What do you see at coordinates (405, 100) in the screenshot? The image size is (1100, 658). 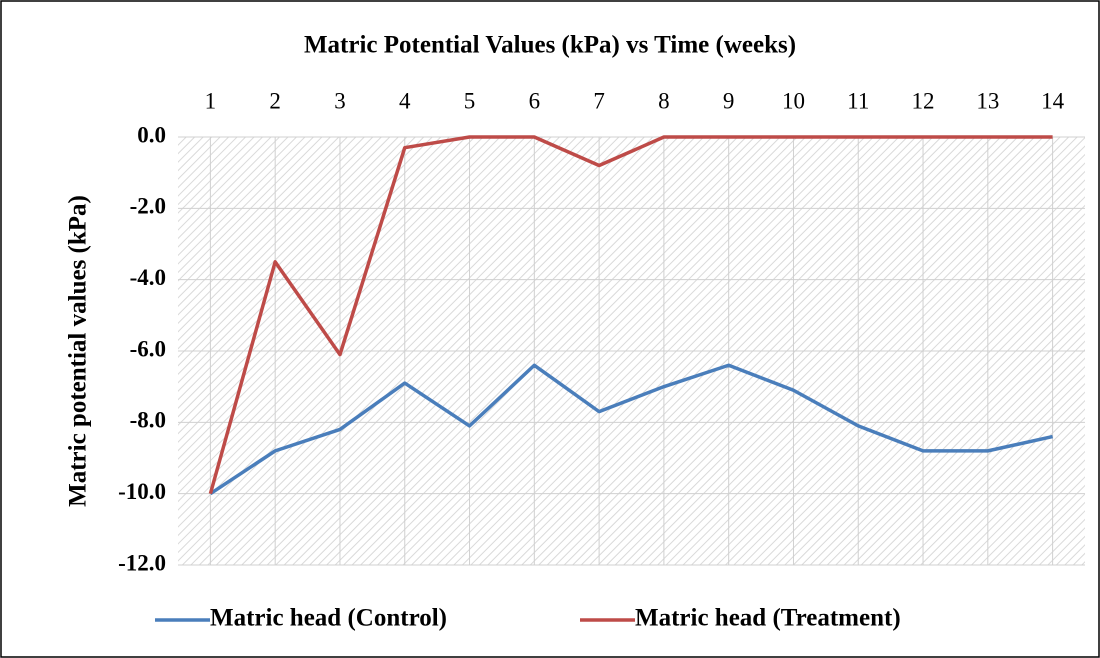 I see `x-tick-label: 4` at bounding box center [405, 100].